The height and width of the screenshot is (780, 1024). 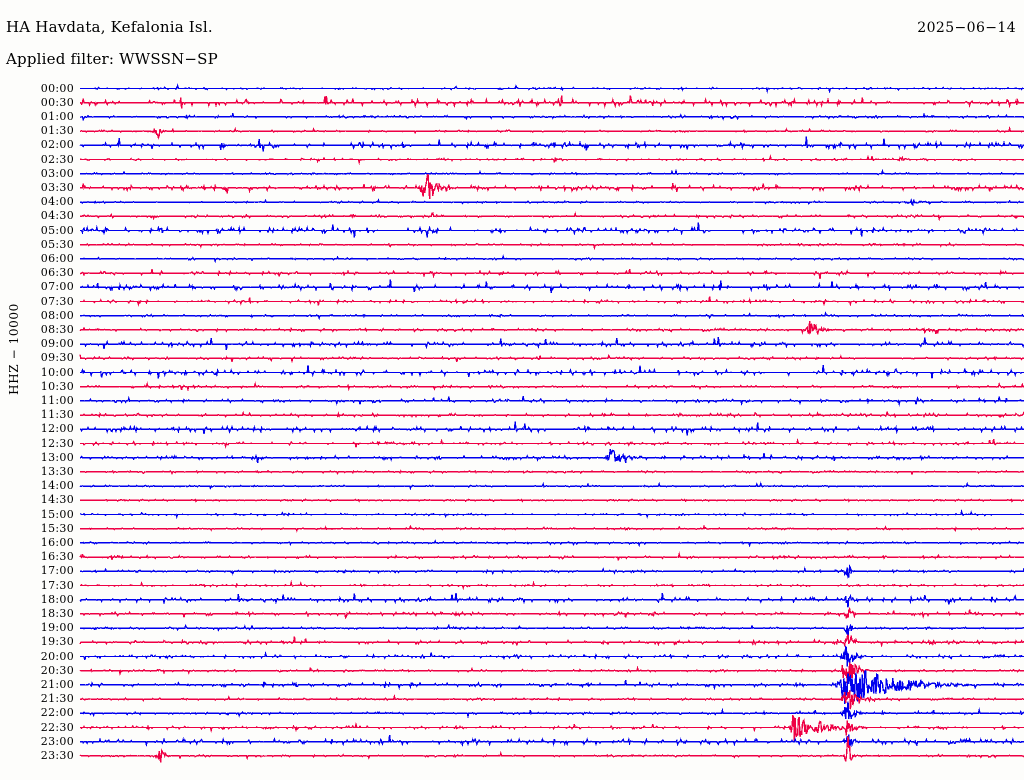 I want to click on time-label: 02:00, so click(x=57, y=145).